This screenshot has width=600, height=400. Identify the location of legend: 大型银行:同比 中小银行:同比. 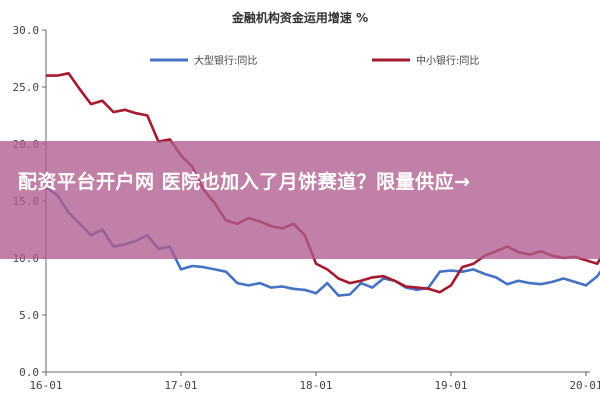
(314, 60).